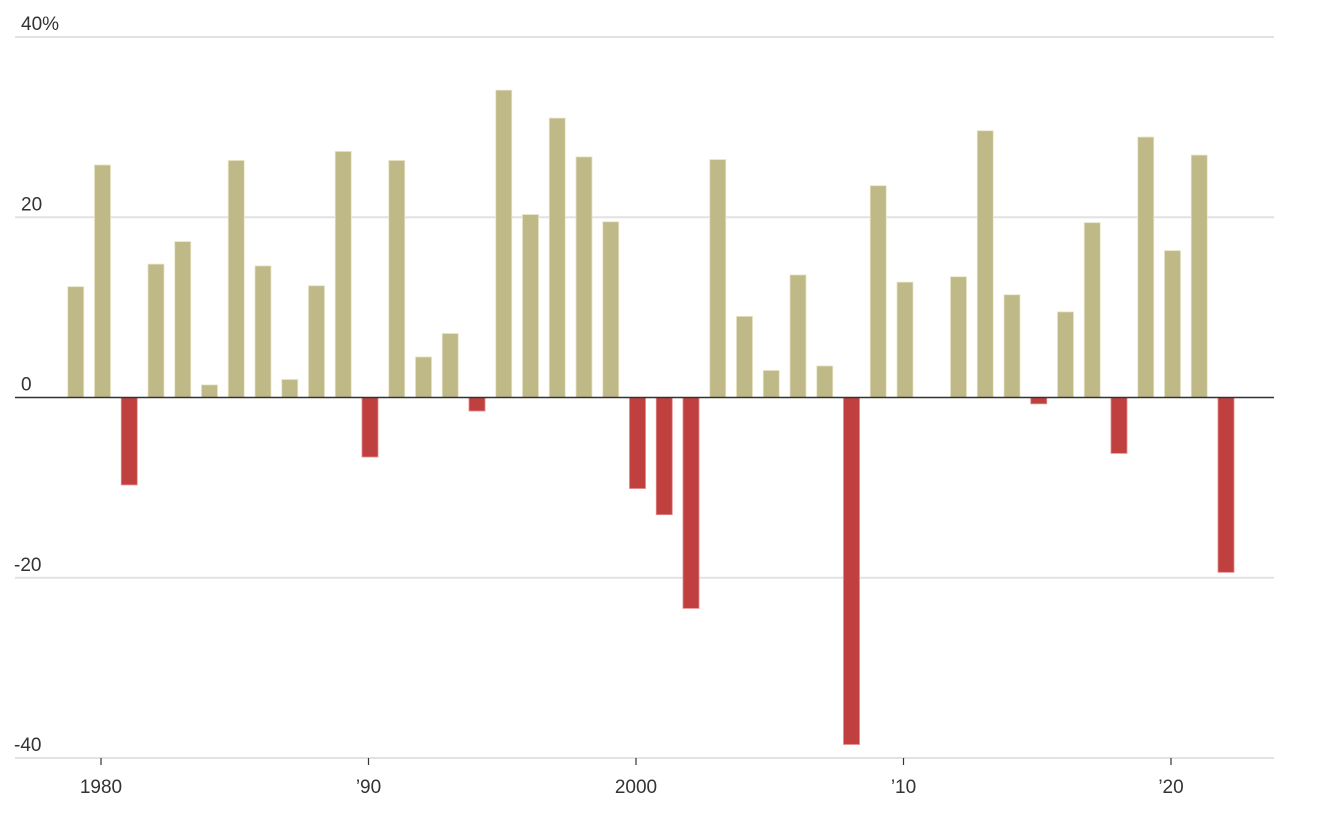  What do you see at coordinates (851, 571) in the screenshot?
I see `bar-2008` at bounding box center [851, 571].